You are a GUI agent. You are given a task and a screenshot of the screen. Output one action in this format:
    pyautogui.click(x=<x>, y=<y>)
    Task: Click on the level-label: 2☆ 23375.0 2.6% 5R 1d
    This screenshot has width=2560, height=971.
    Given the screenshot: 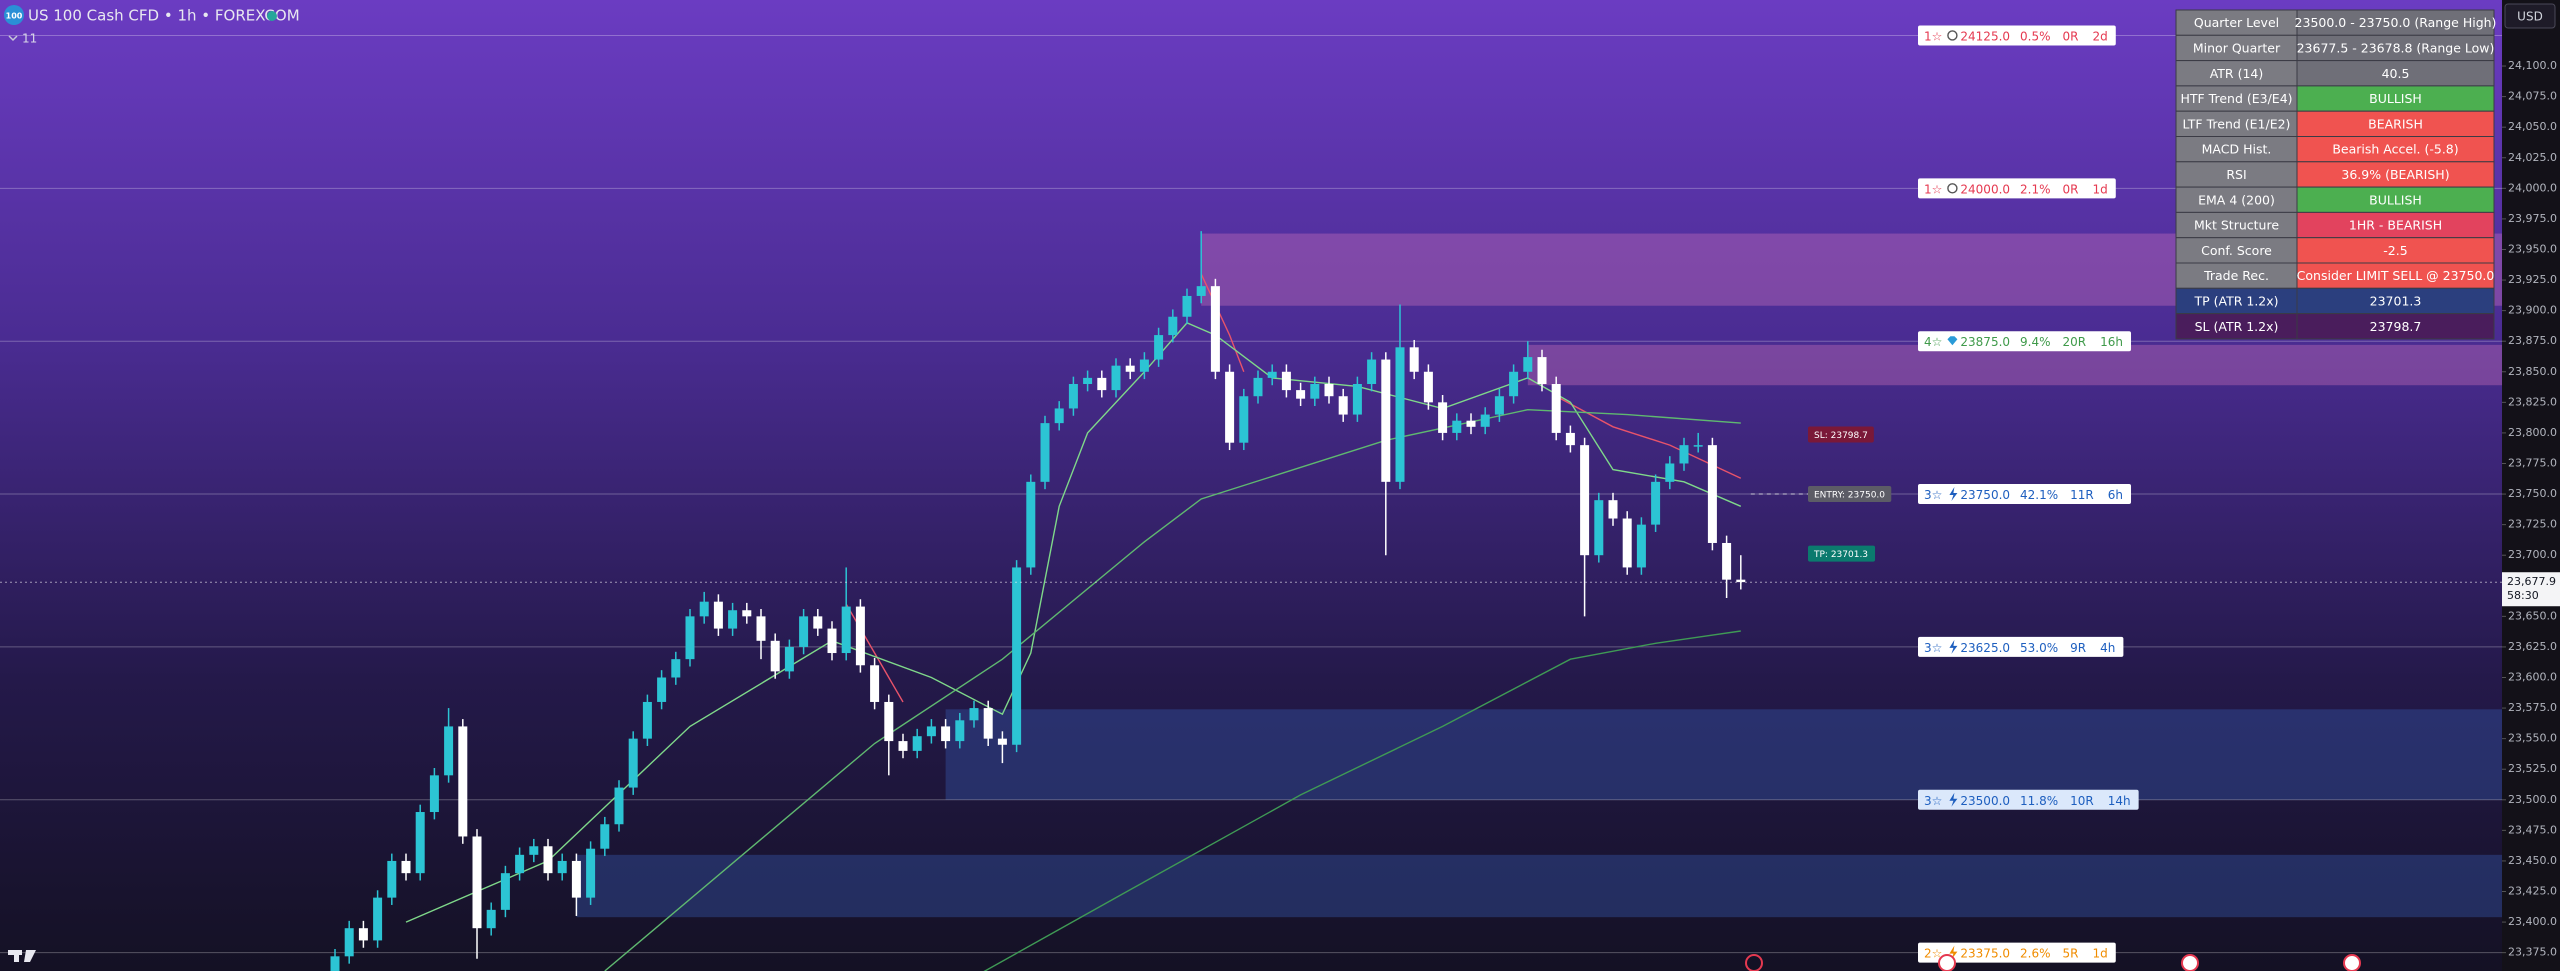 What is the action you would take?
    pyautogui.click(x=2016, y=953)
    